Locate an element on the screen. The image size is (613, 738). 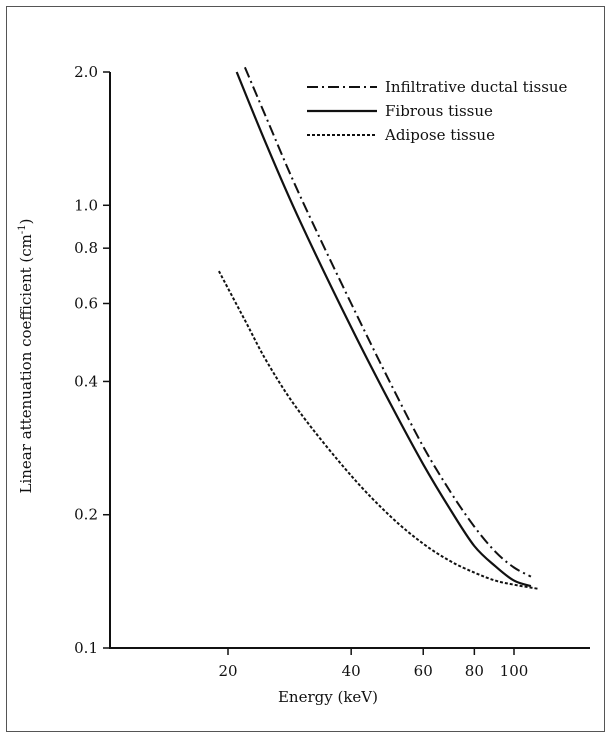
y-tick-label: 1.0 is located at coordinates (86, 205).